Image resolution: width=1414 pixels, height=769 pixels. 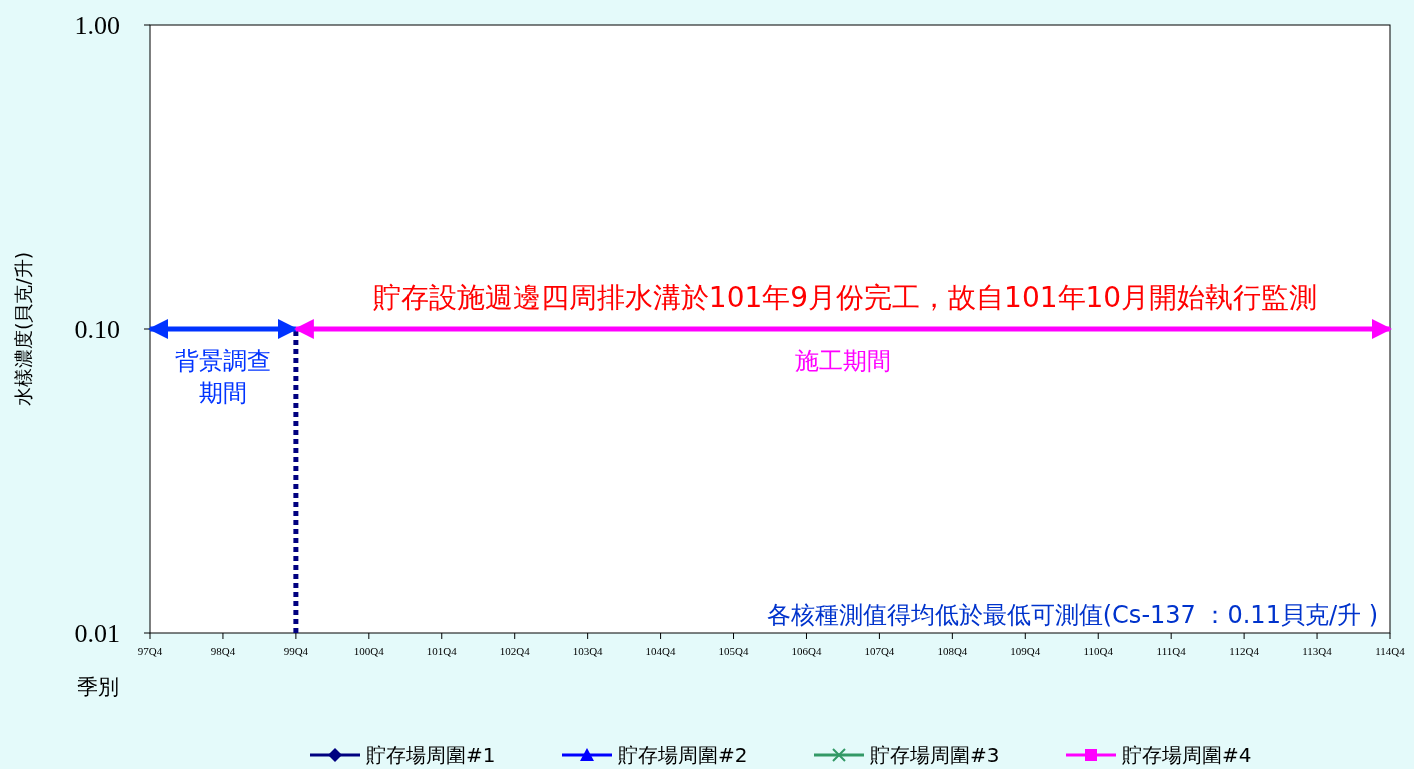 What do you see at coordinates (683, 755) in the screenshot?
I see `legend-label: 貯存場周圍#2` at bounding box center [683, 755].